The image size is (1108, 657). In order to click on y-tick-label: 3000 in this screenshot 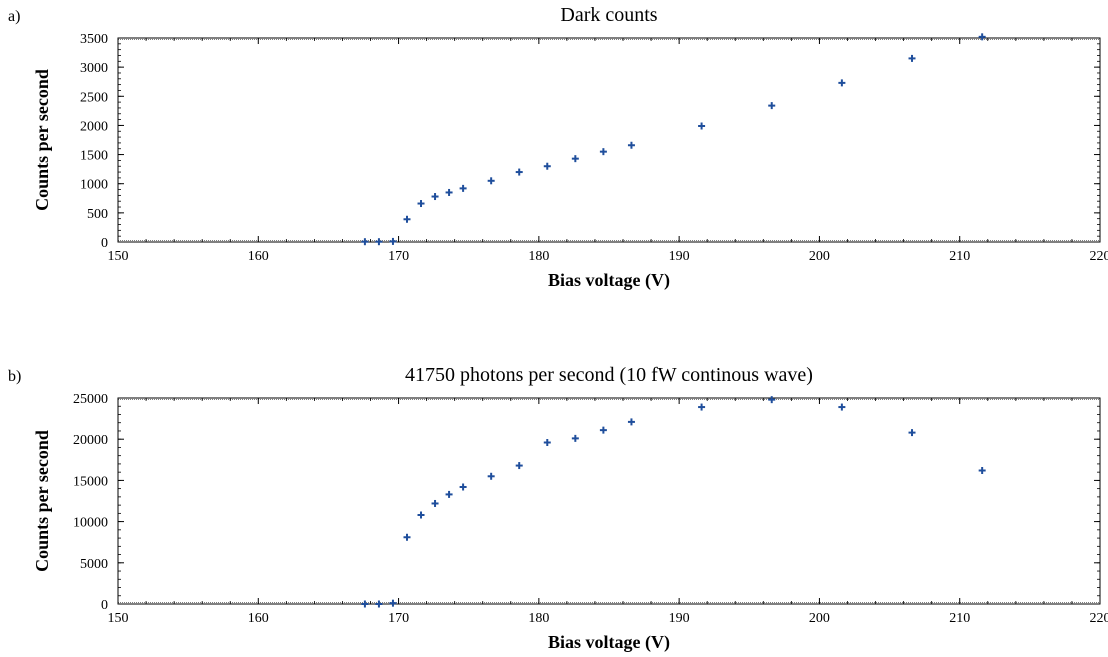, I will do `click(94, 68)`.